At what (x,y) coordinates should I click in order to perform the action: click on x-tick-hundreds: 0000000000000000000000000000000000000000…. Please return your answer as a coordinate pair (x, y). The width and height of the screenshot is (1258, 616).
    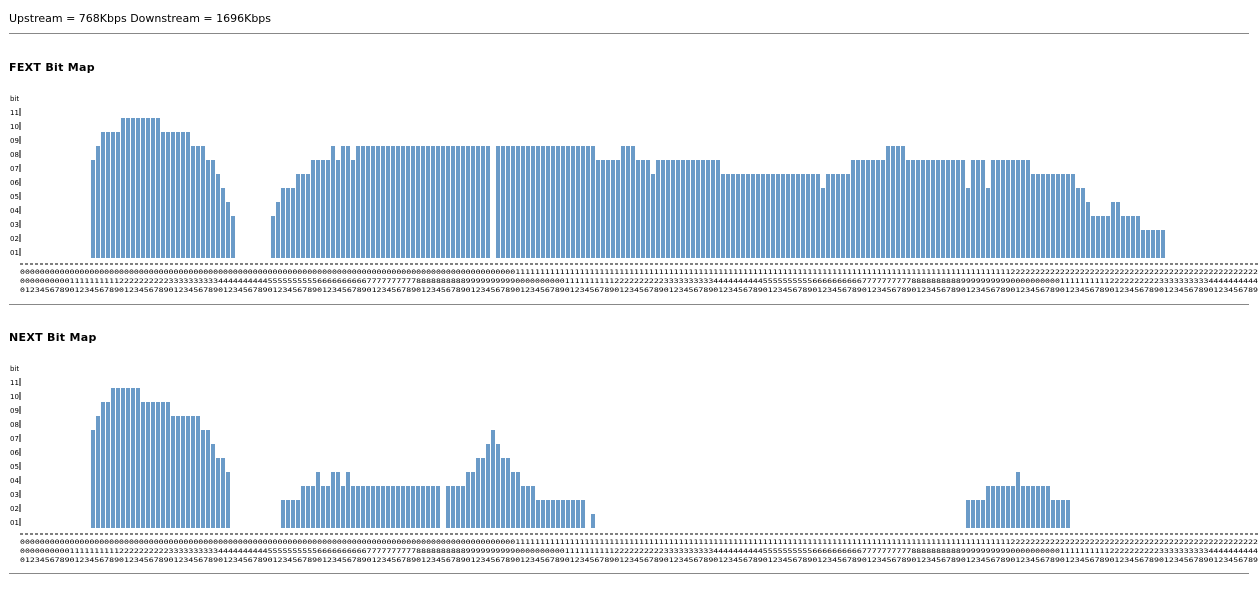
    Looking at the image, I should click on (639, 272).